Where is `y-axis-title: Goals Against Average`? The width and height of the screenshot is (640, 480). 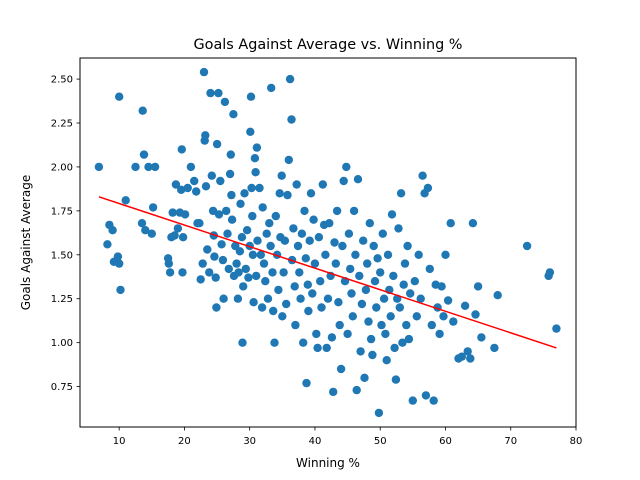
y-axis-title: Goals Against Average is located at coordinates (26, 243).